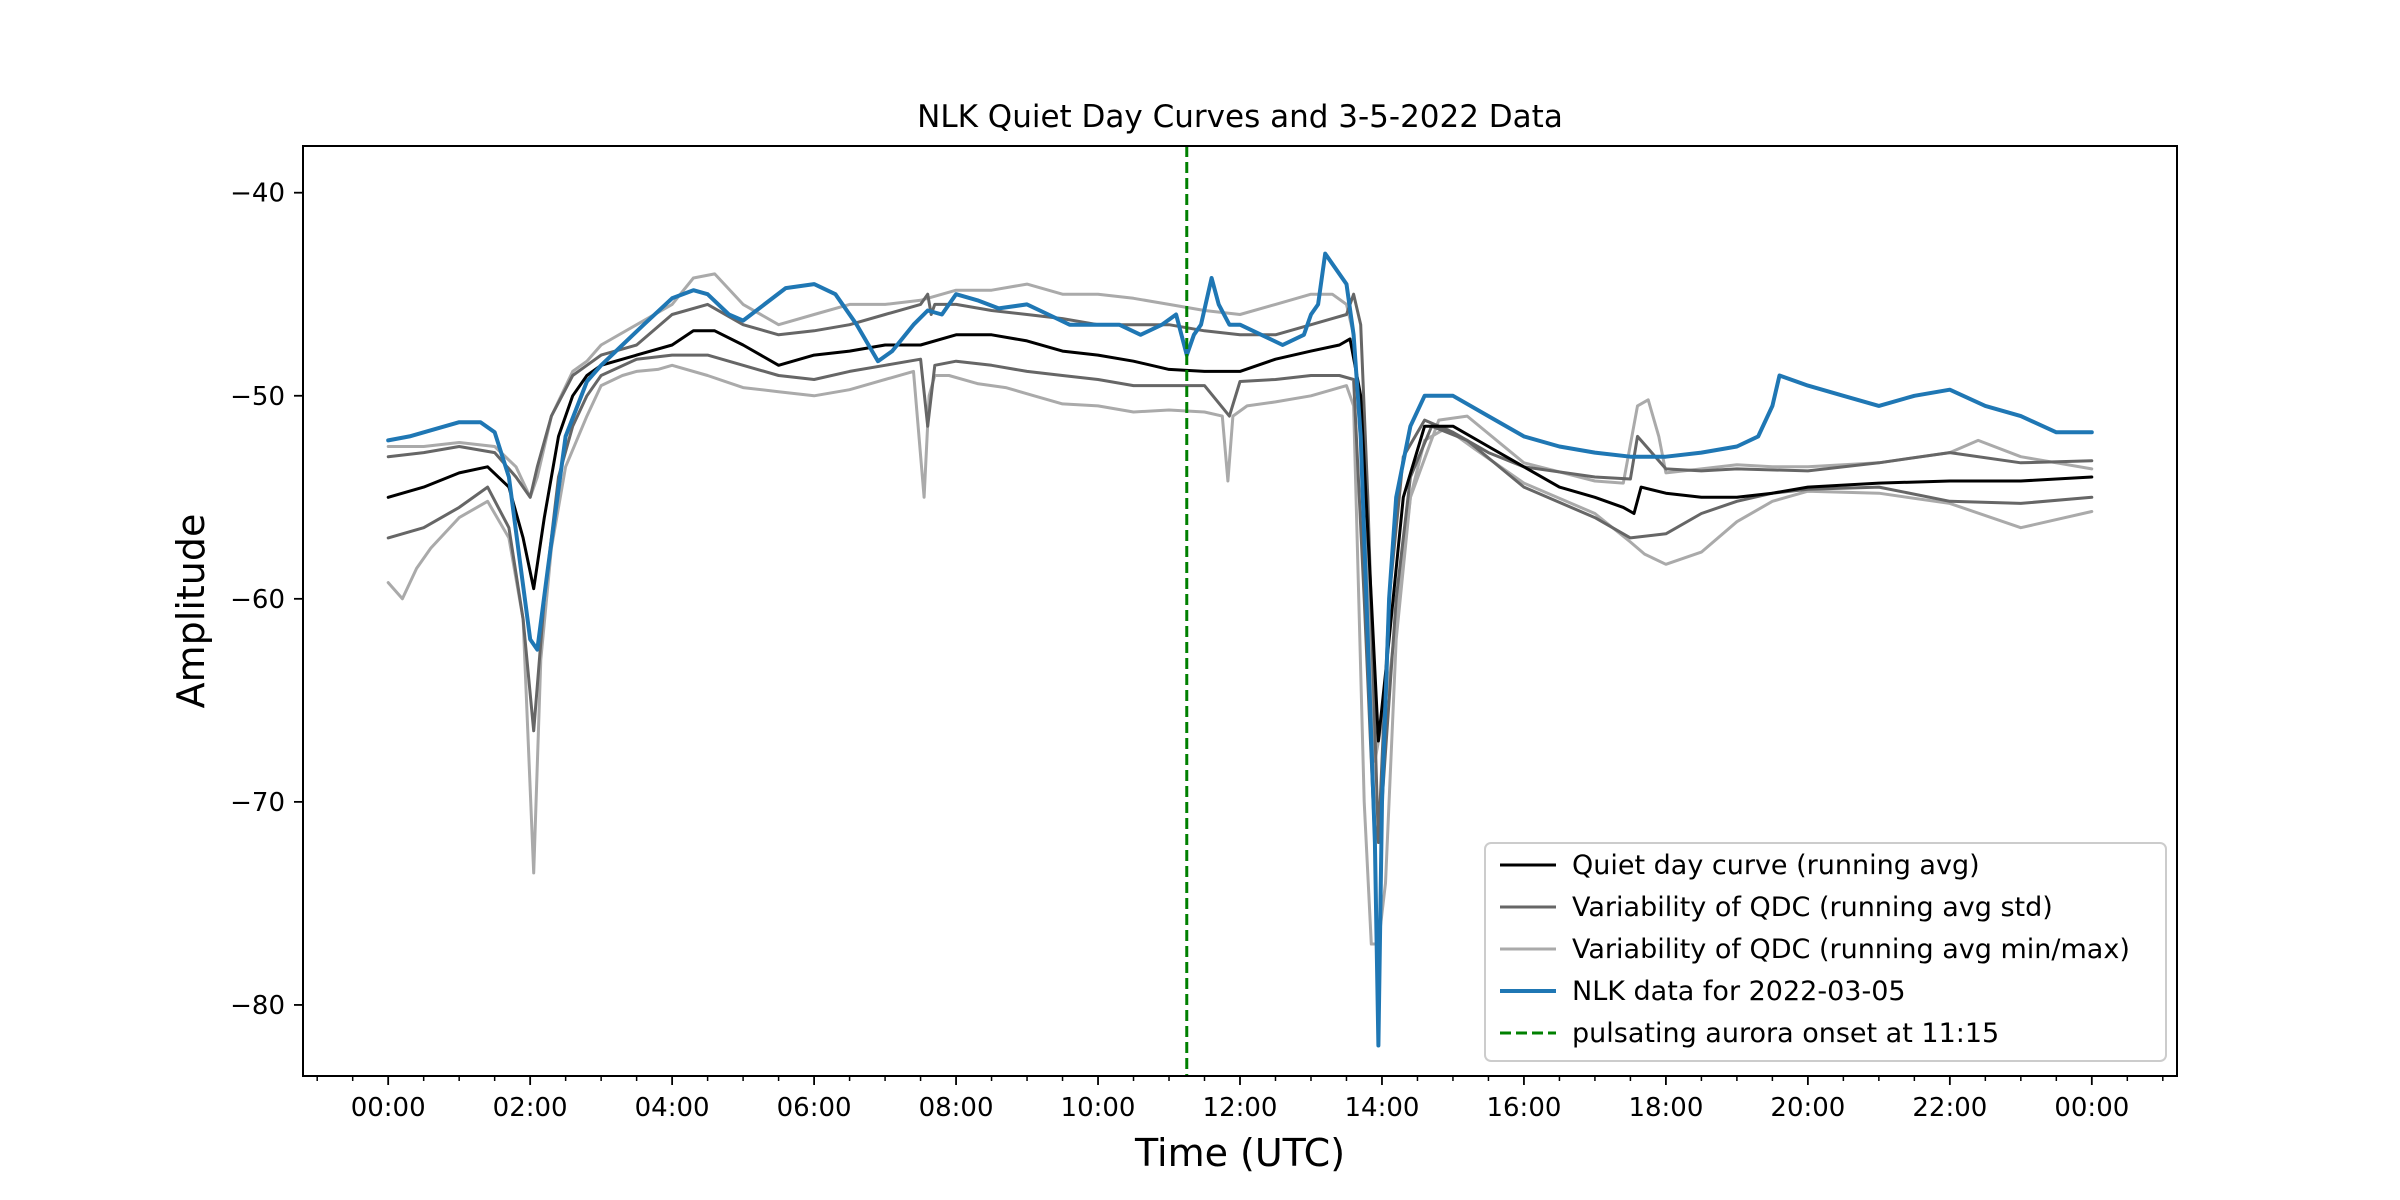 The image size is (2400, 1200). I want to click on legend-label-variability-of-qdc-running-avg-std: Variability of QDC (running avg std), so click(1812, 907).